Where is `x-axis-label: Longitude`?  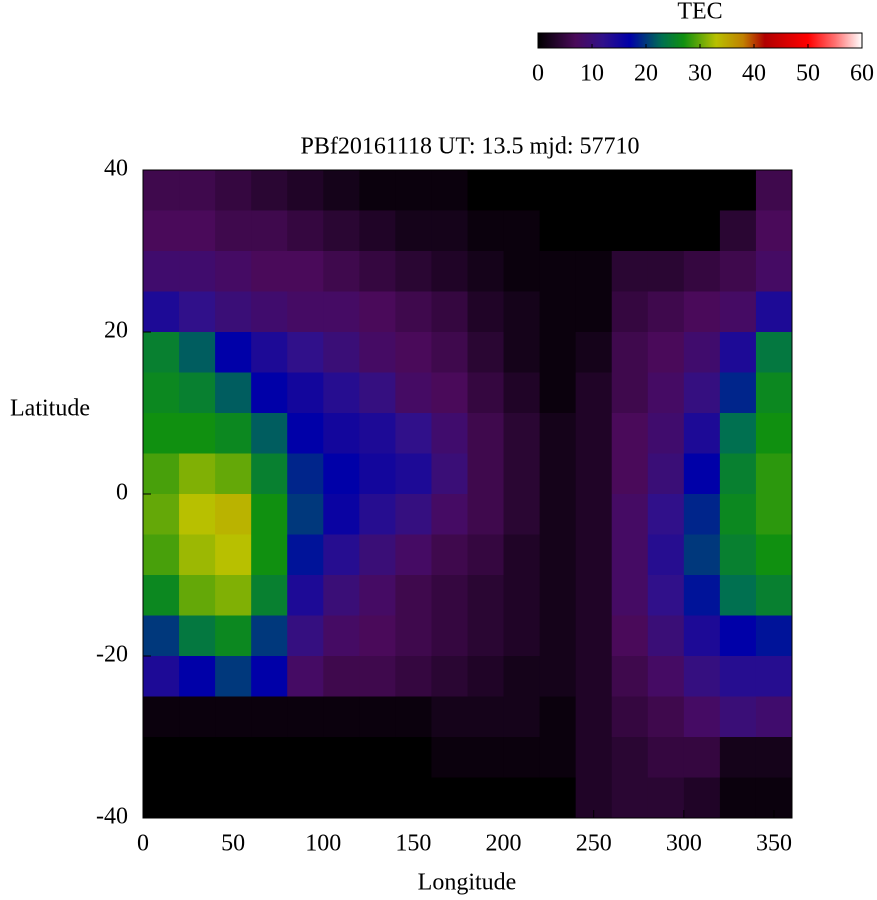
x-axis-label: Longitude is located at coordinates (467, 883).